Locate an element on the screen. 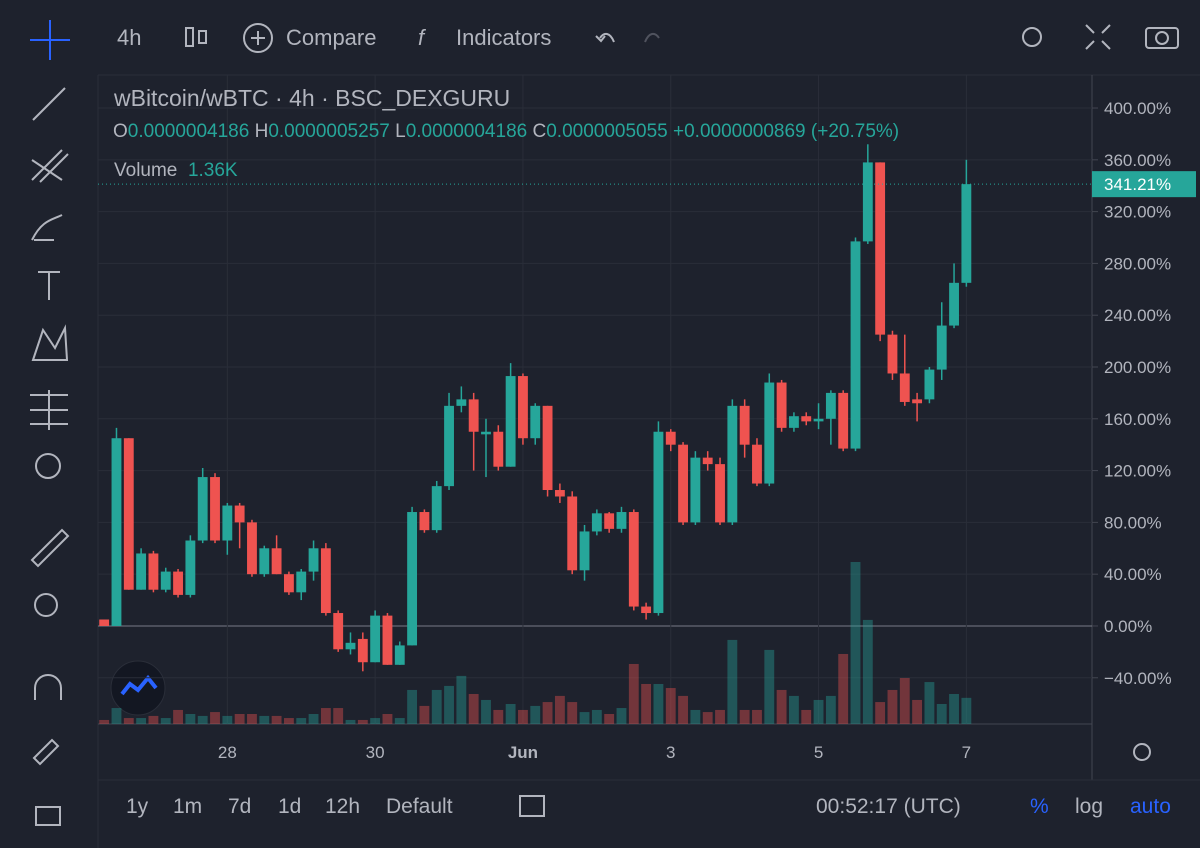 This screenshot has height=848, width=1200. zoom-tool is located at coordinates (46, 605).